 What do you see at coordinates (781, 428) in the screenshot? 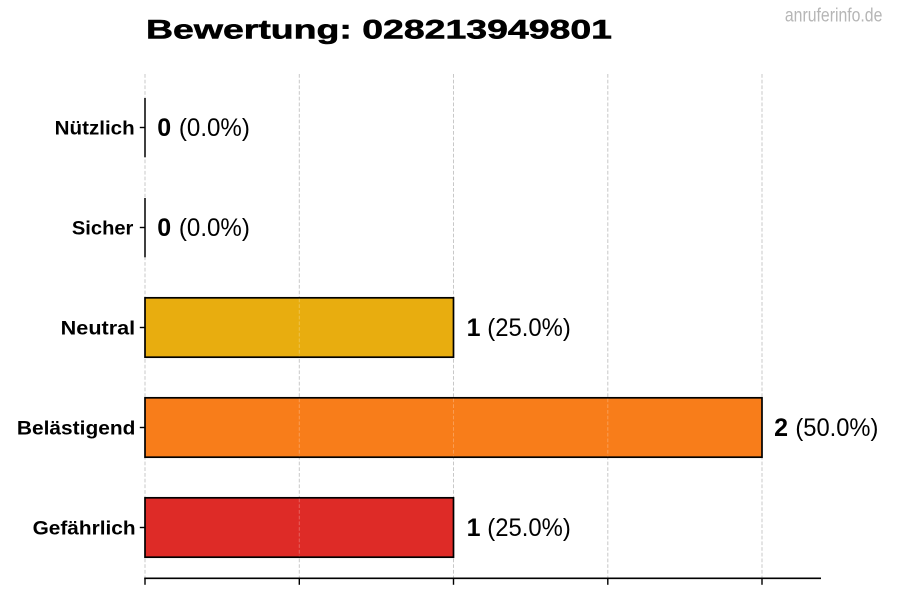
I see `svg-text: 2` at bounding box center [781, 428].